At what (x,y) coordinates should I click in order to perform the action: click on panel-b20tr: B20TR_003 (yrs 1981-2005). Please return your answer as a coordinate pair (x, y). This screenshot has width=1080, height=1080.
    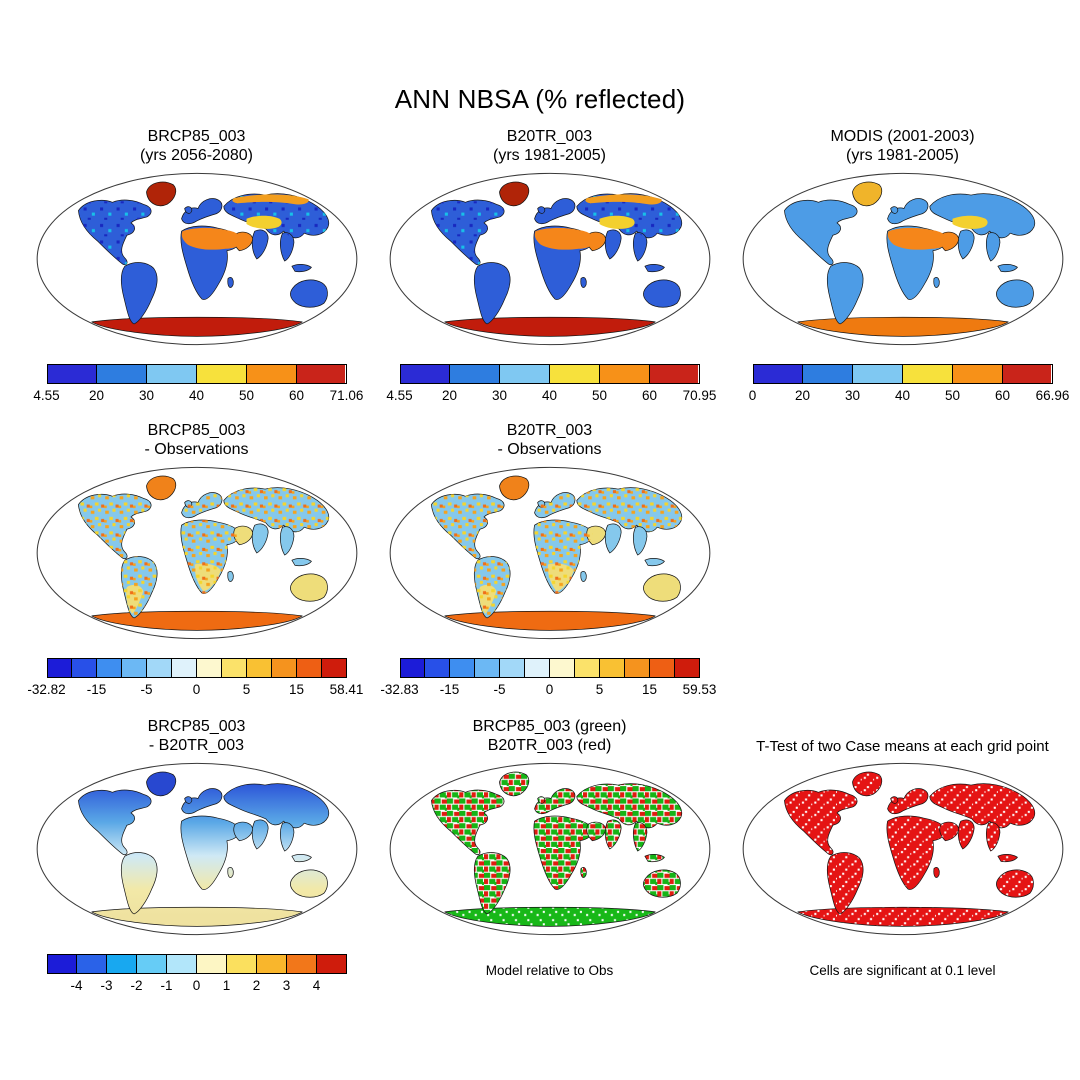
    Looking at the image, I should click on (549, 266).